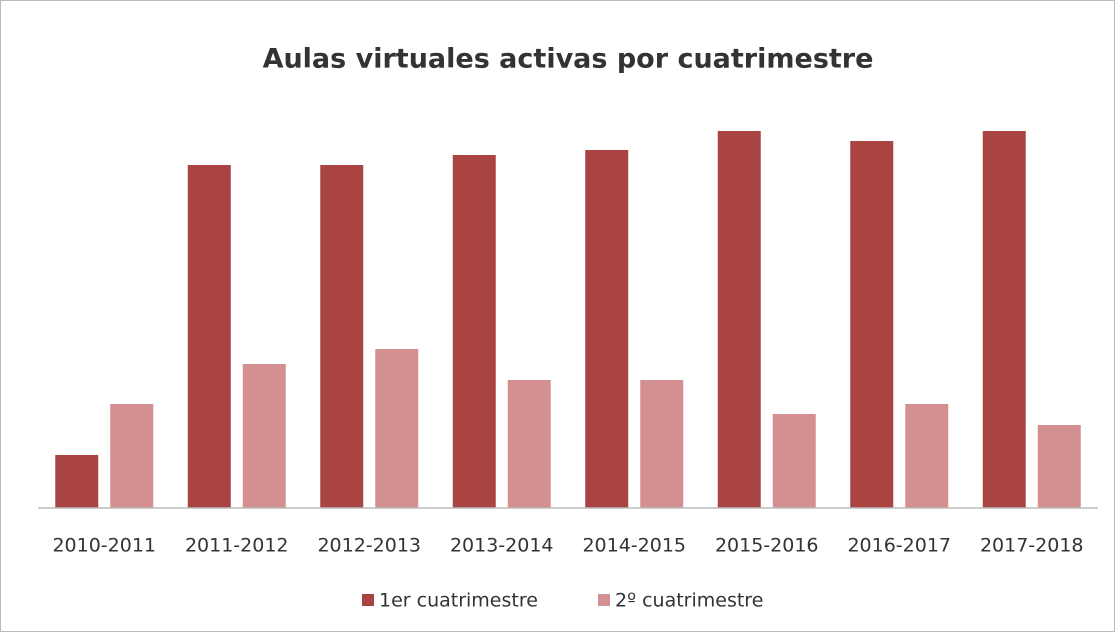 This screenshot has height=633, width=1116. Describe the element at coordinates (369, 546) in the screenshot. I see `x-tick-label: 2012-2013` at that location.